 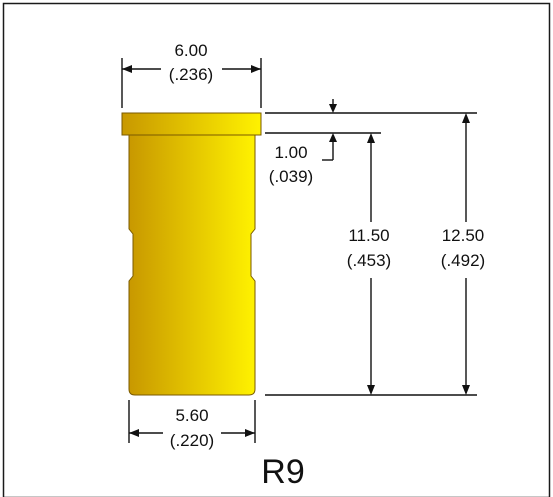 I want to click on dim-body-width-mm: 5.60, so click(x=191, y=415).